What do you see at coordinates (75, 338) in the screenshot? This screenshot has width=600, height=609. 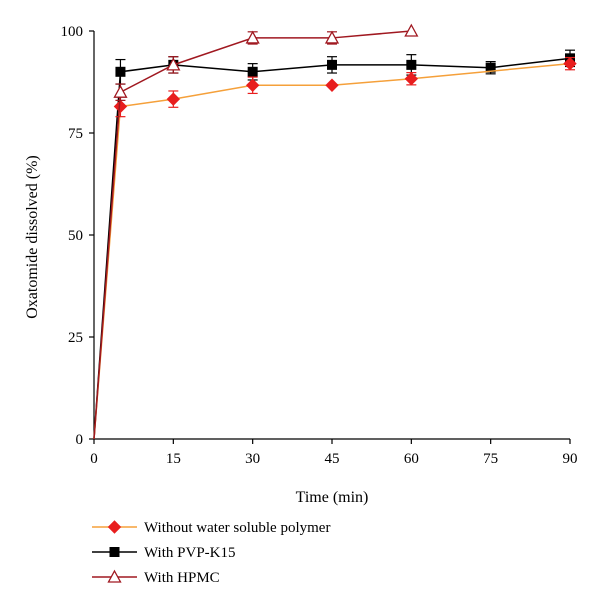 I see `y-tick-label: 25` at bounding box center [75, 338].